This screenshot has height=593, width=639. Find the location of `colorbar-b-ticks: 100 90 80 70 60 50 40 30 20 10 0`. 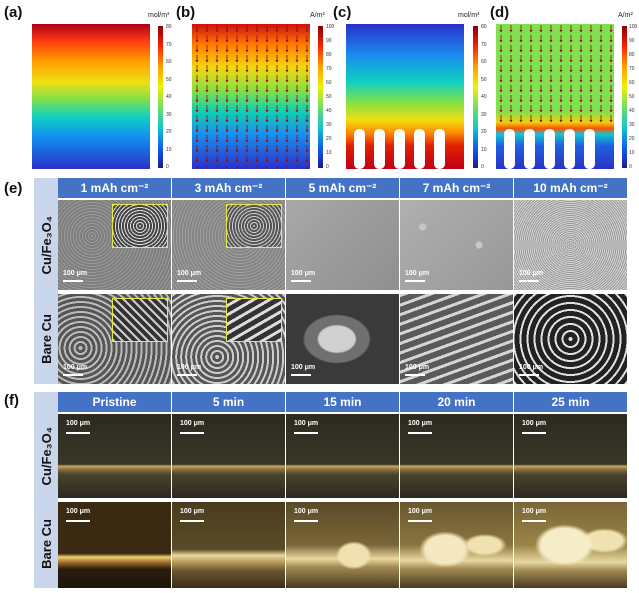

colorbar-b-ticks: 100 90 80 70 60 50 40 30 20 10 0 is located at coordinates (330, 97).